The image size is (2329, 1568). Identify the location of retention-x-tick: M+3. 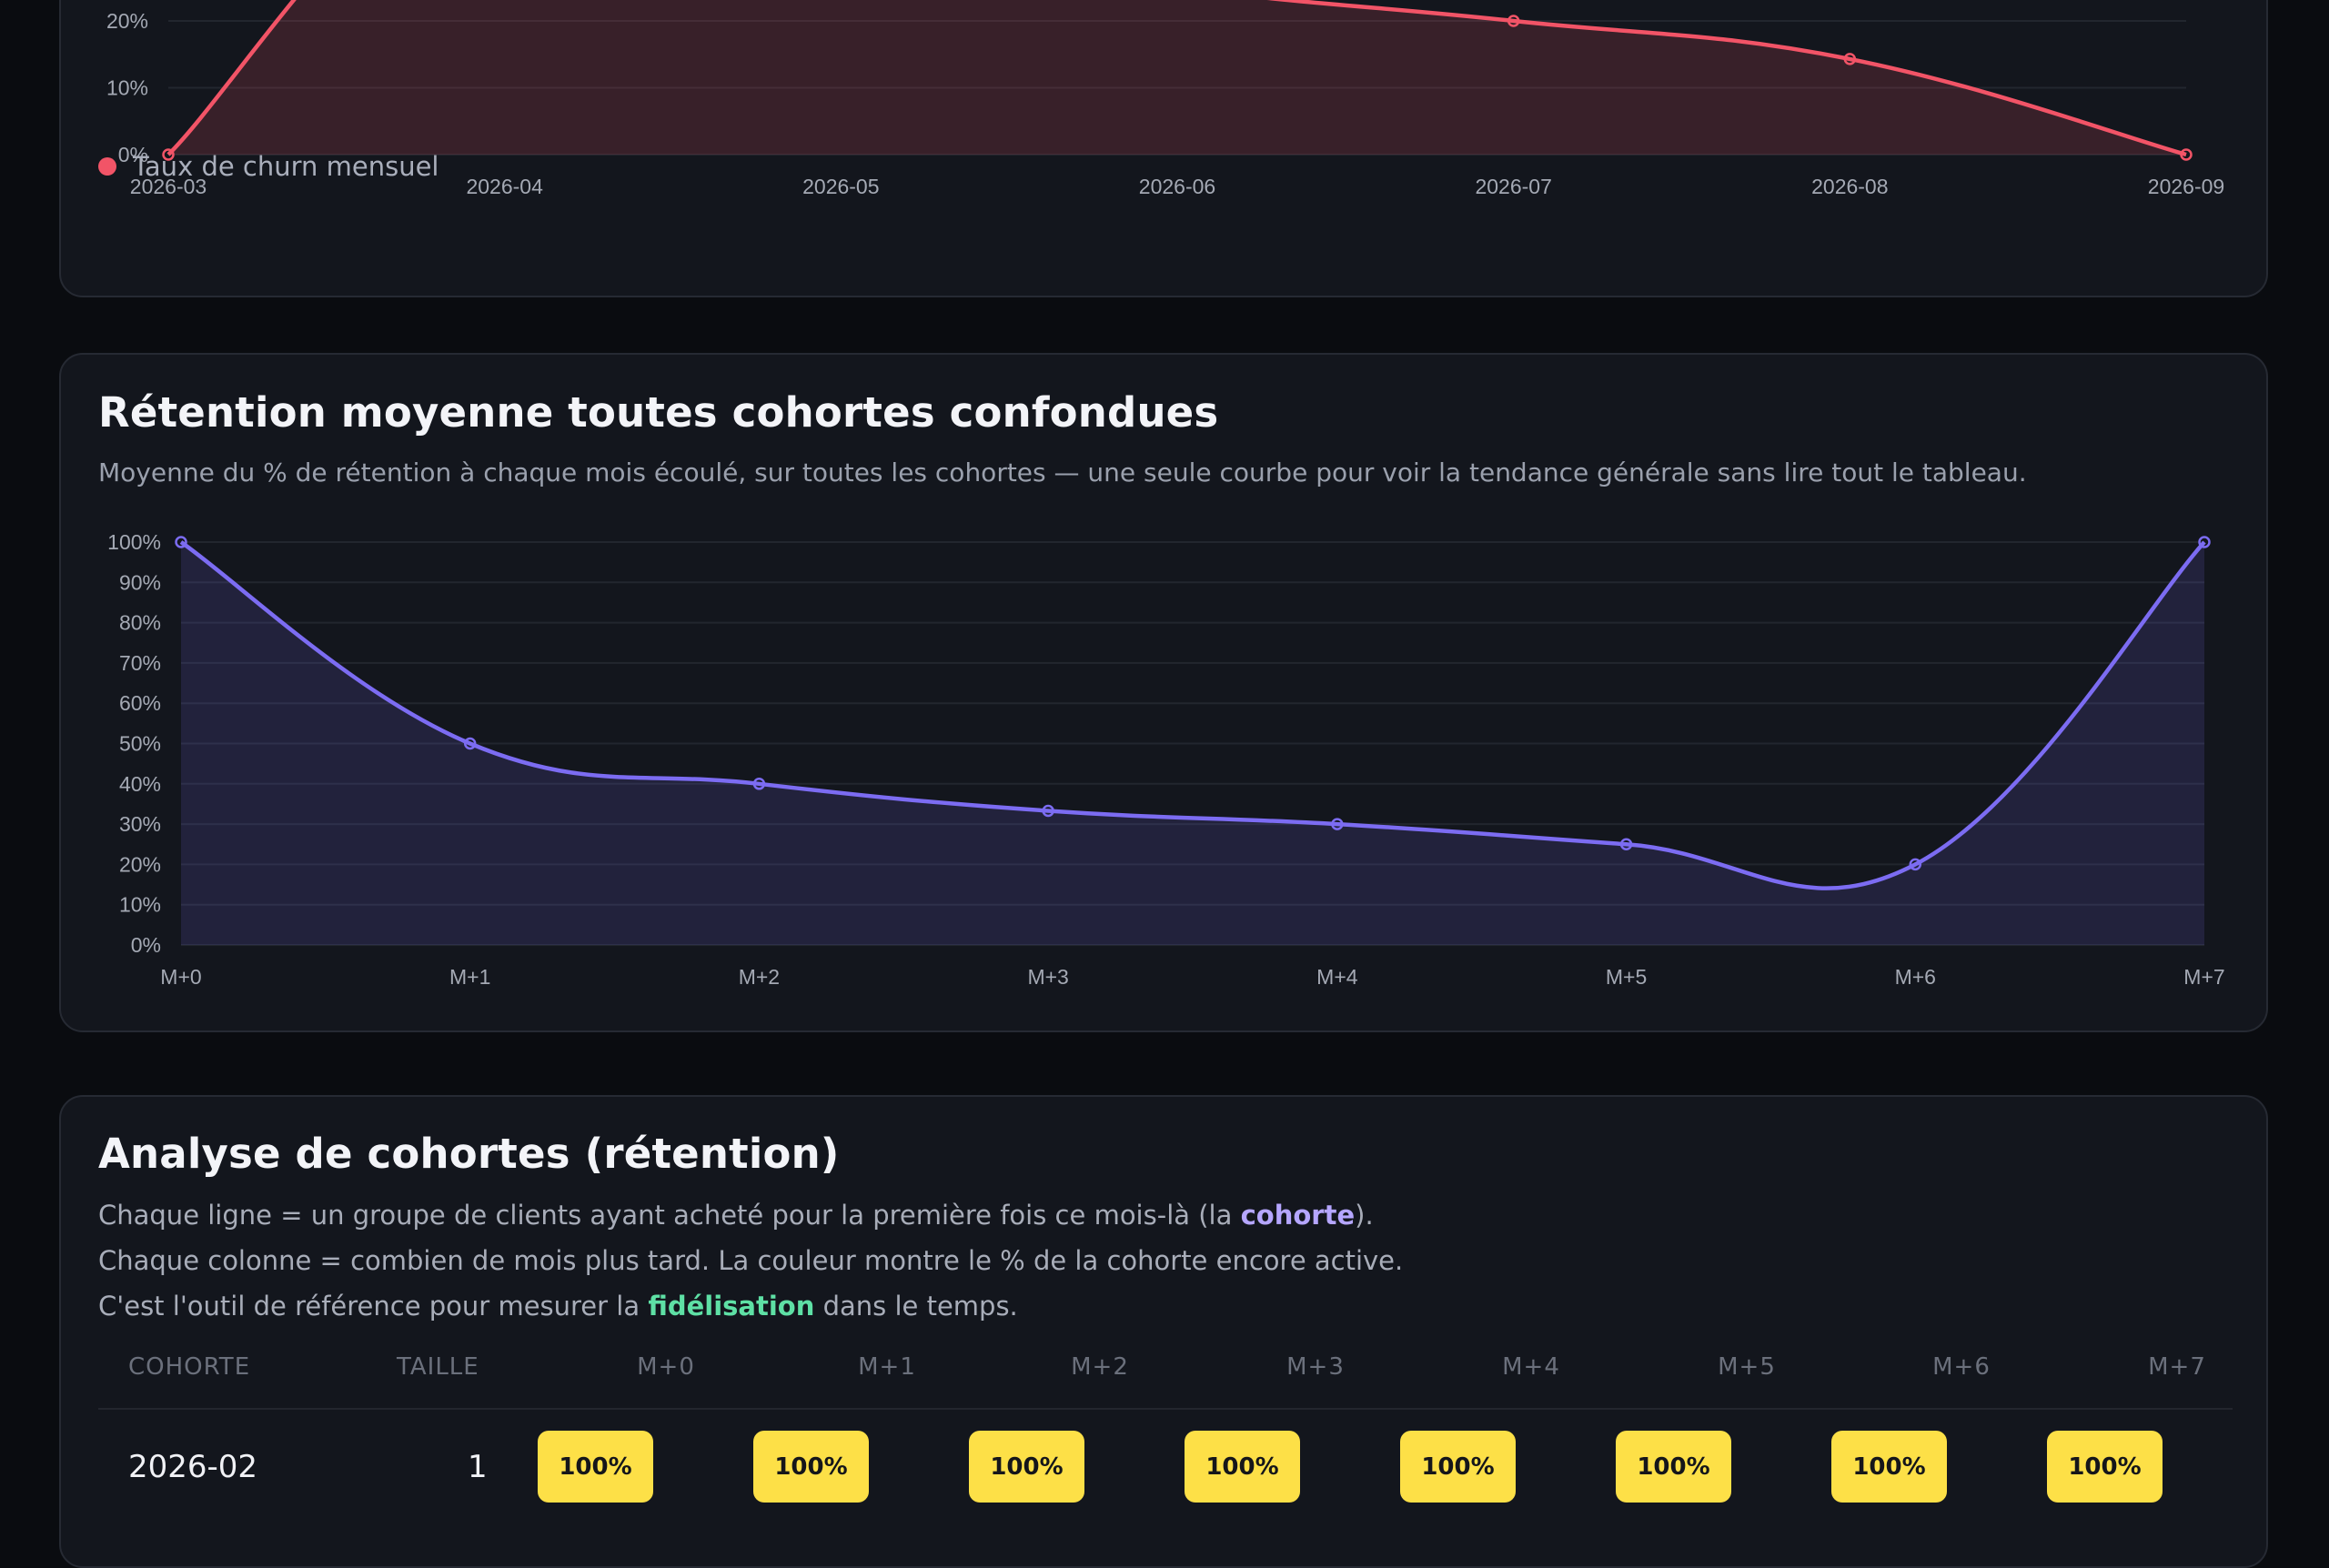
(1047, 977).